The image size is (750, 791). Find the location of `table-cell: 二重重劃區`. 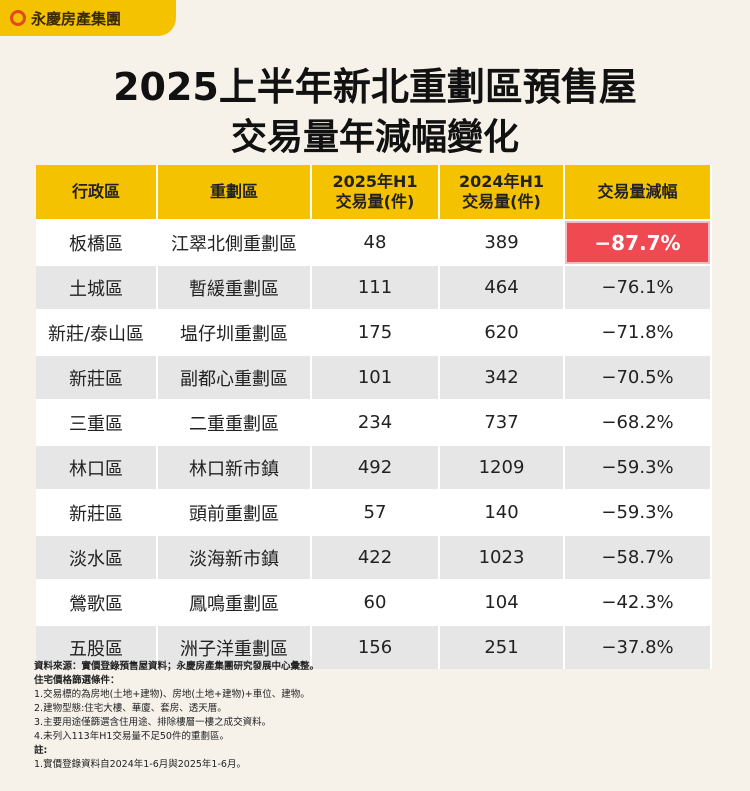

table-cell: 二重重劃區 is located at coordinates (235, 422).